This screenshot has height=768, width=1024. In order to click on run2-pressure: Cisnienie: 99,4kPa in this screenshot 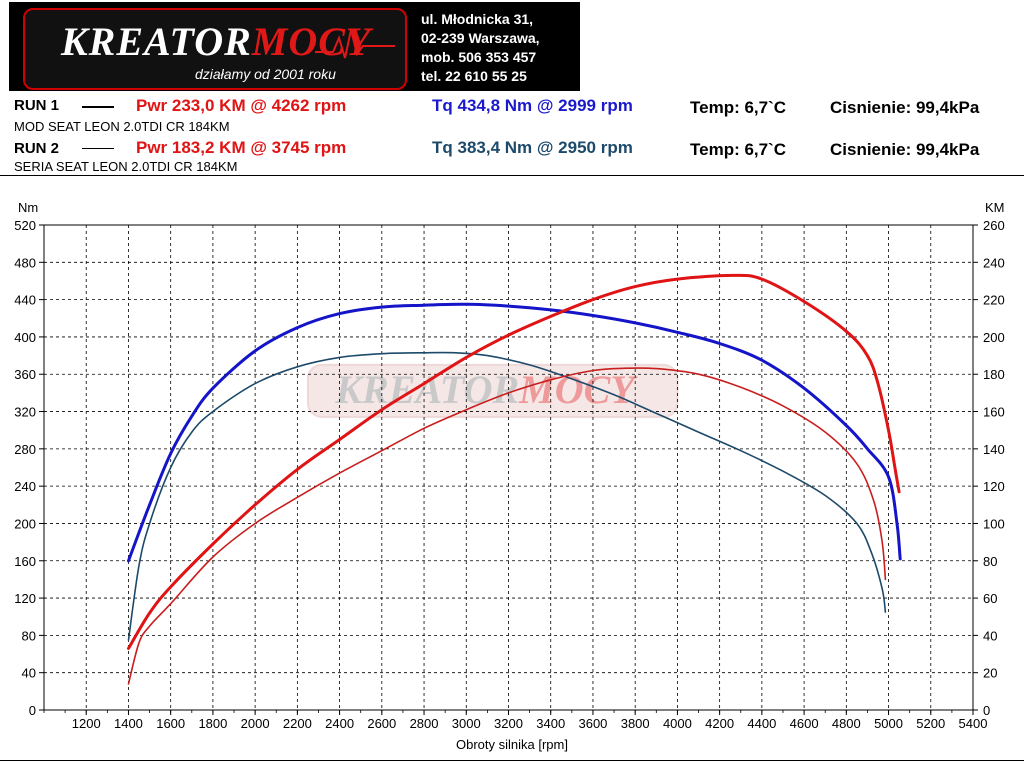, I will do `click(905, 149)`.